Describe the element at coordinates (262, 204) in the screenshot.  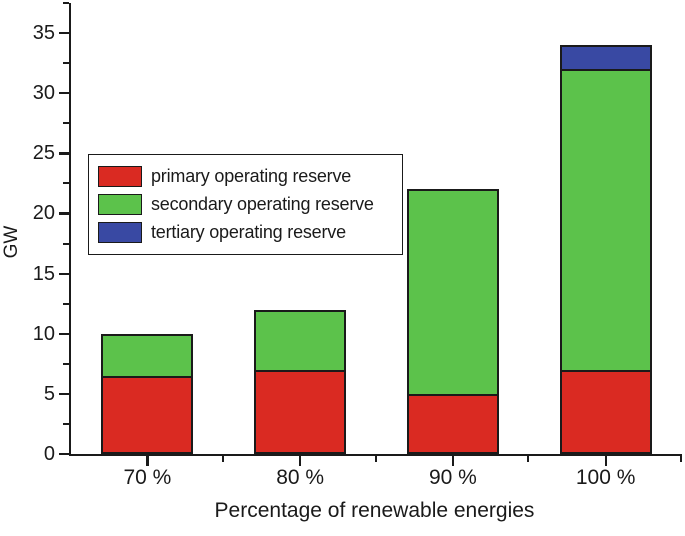
I see `legend-label: secondary operating reserve` at that location.